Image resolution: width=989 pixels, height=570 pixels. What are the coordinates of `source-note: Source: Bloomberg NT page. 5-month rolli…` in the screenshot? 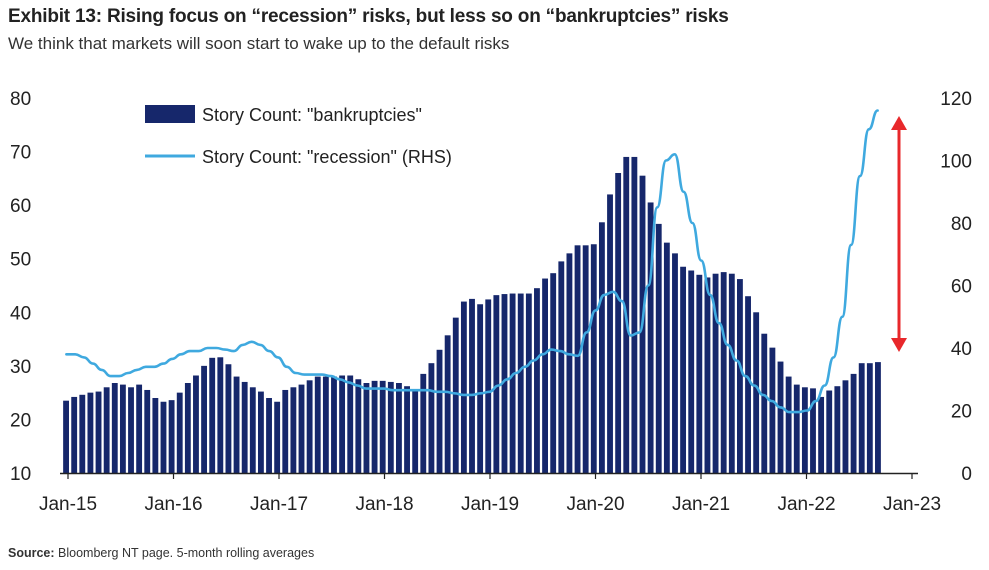 It's located at (161, 553).